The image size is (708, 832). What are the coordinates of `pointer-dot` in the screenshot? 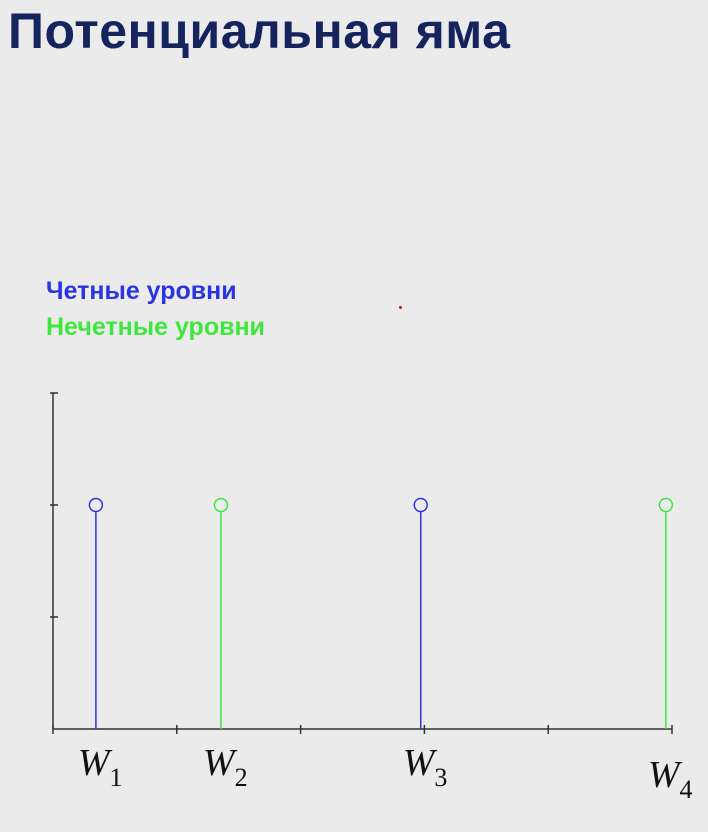 It's located at (400, 307).